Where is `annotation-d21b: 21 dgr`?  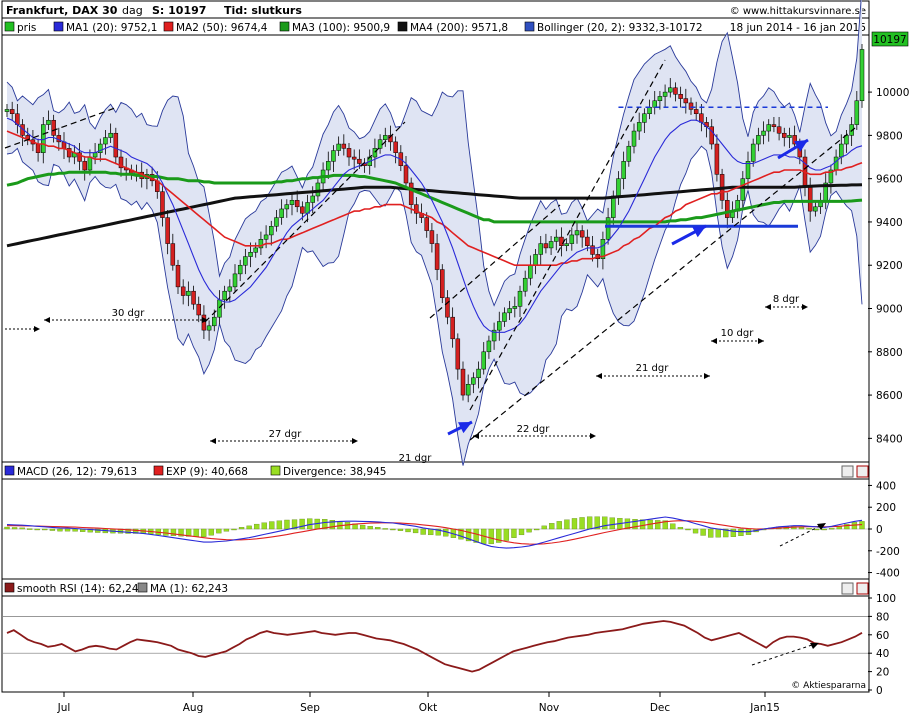 annotation-d21b: 21 dgr is located at coordinates (653, 368).